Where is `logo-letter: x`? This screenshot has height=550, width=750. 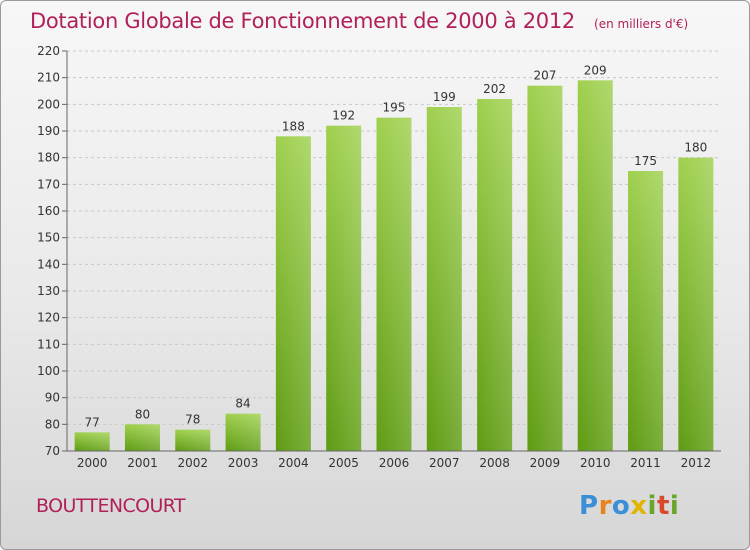 logo-letter: x is located at coordinates (639, 506).